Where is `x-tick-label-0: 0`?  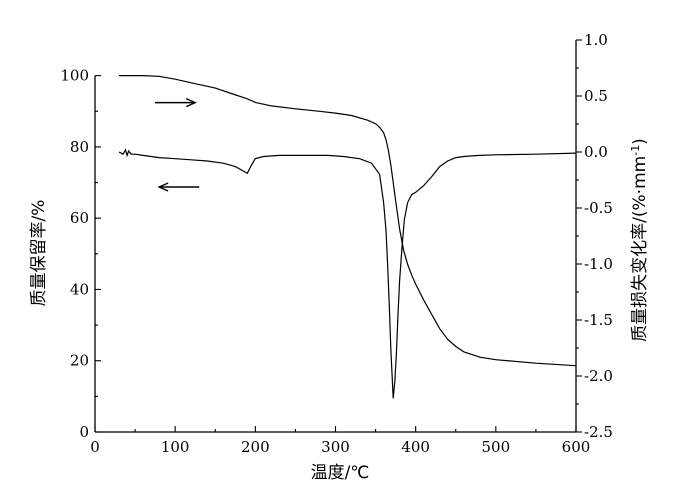
x-tick-label-0: 0 is located at coordinates (95, 447).